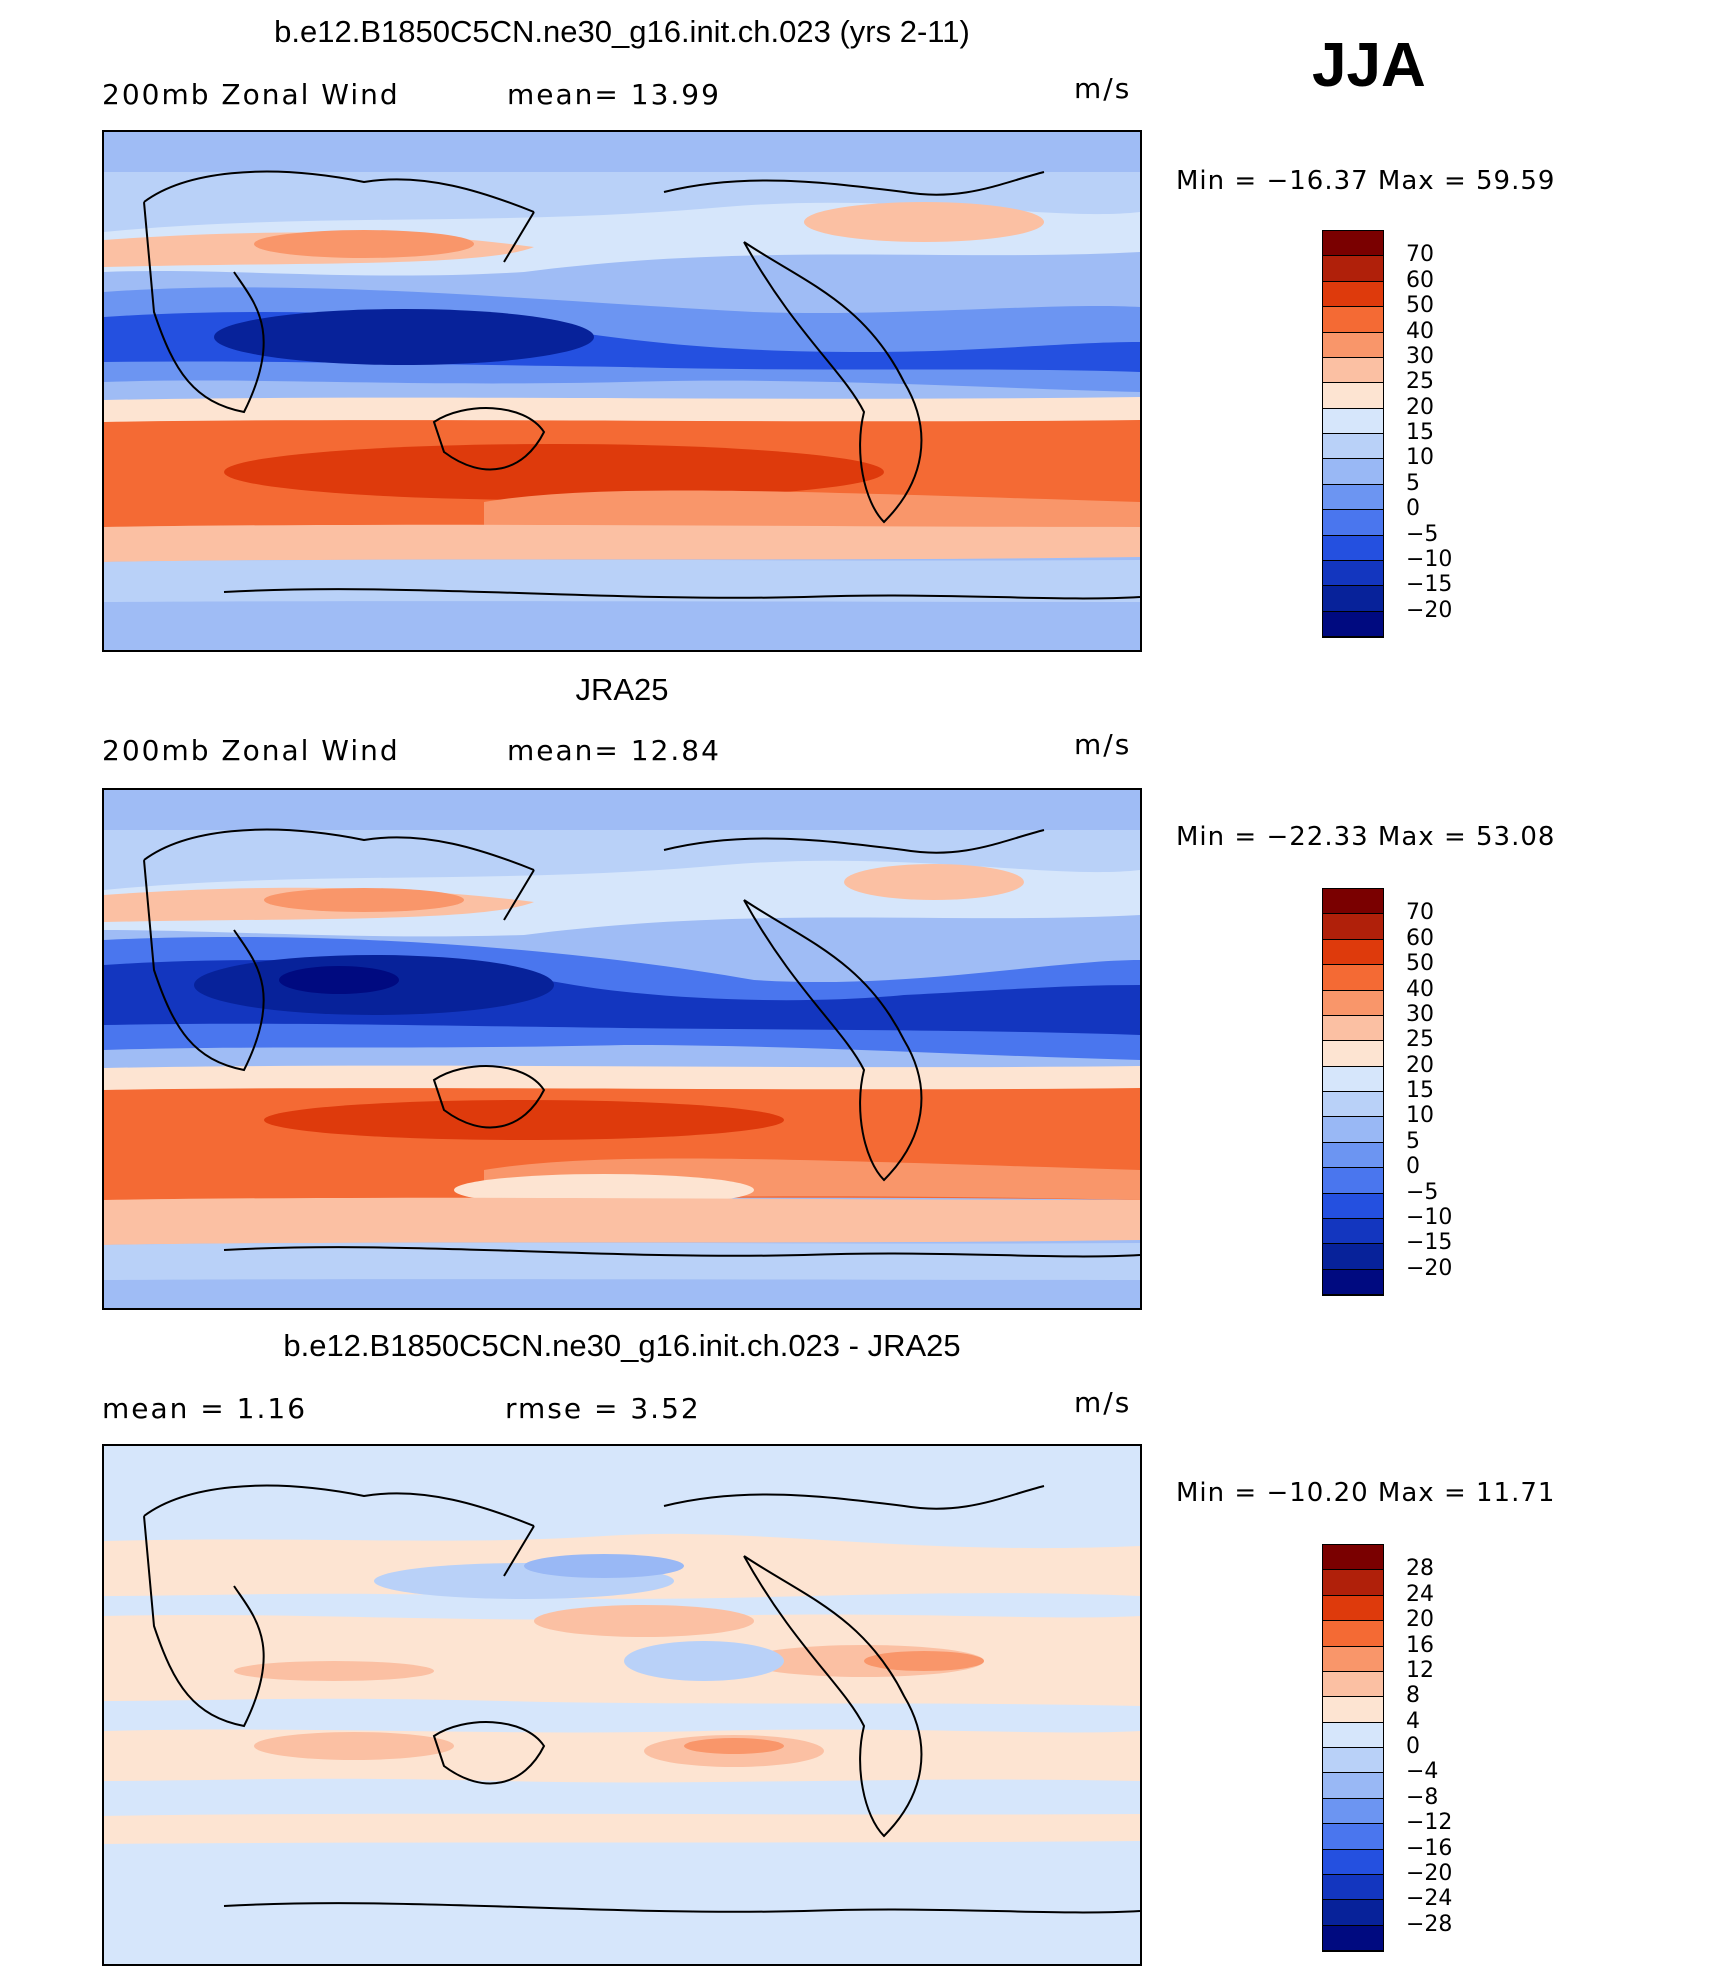 This screenshot has height=1986, width=1710. I want to click on colorbar-tick-label: 12, so click(1420, 1670).